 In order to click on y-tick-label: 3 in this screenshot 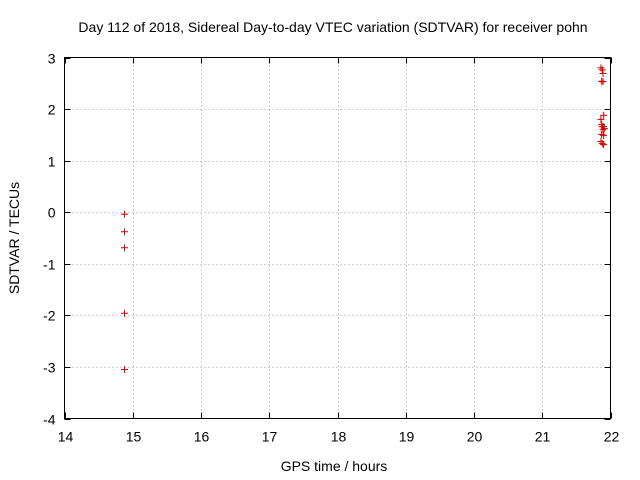, I will do `click(52, 59)`.